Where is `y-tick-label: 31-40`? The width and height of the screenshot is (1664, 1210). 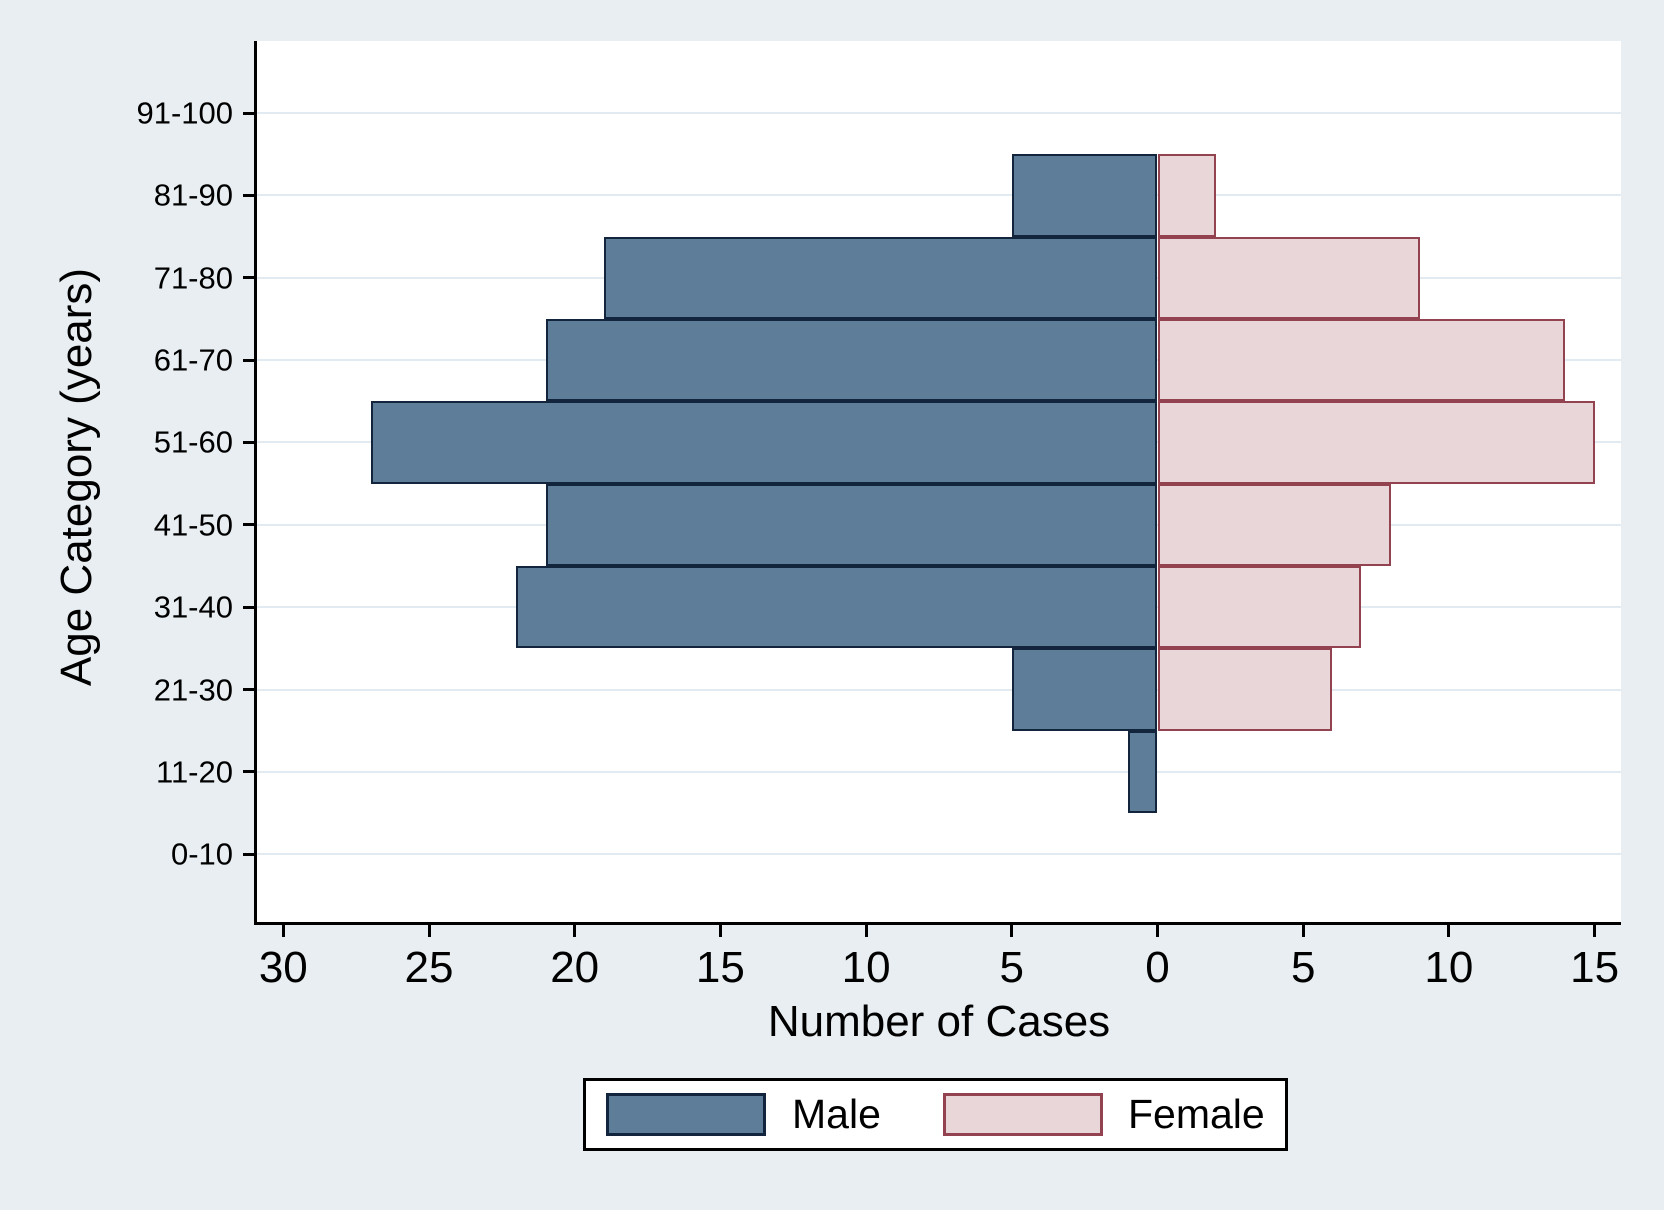
y-tick-label: 31-40 is located at coordinates (193, 607).